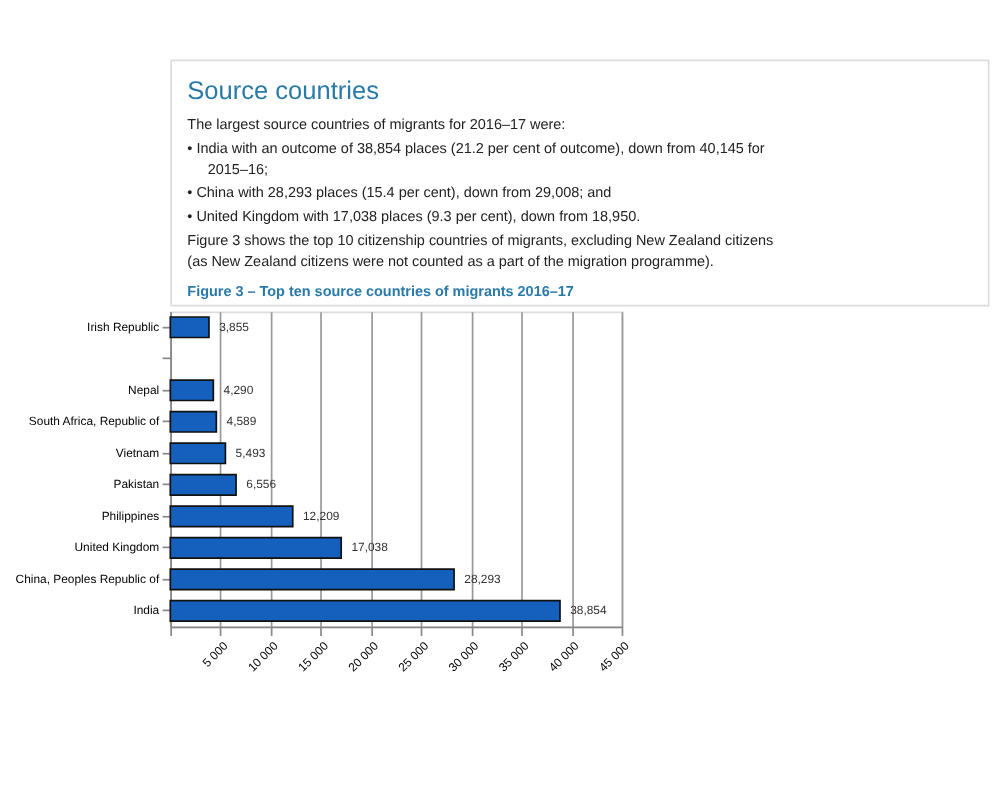 Image resolution: width=998 pixels, height=788 pixels. Describe the element at coordinates (283, 89) in the screenshot. I see `chart-title: Source countries` at that location.